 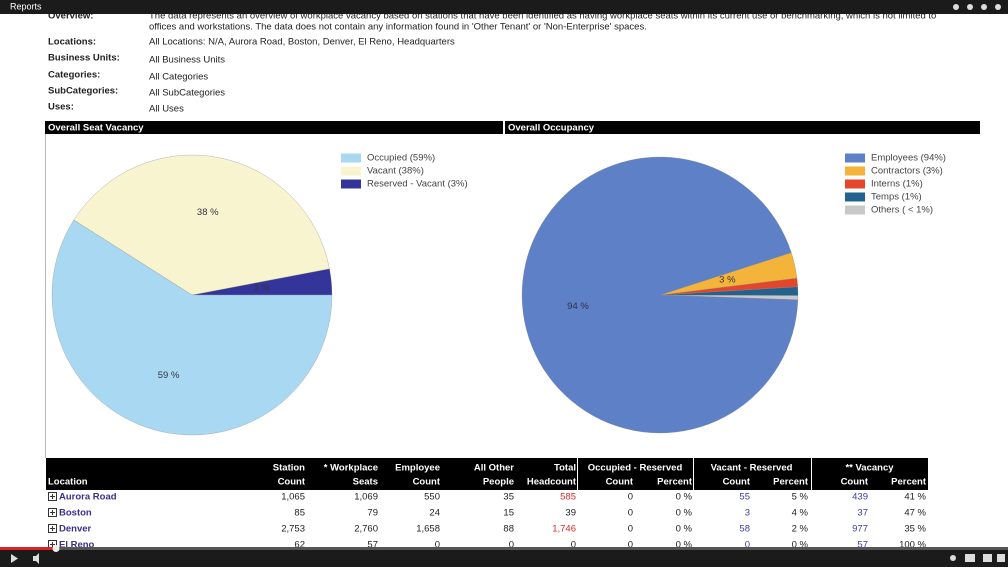 What do you see at coordinates (508, 529) in the screenshot?
I see `table-cell: 88` at bounding box center [508, 529].